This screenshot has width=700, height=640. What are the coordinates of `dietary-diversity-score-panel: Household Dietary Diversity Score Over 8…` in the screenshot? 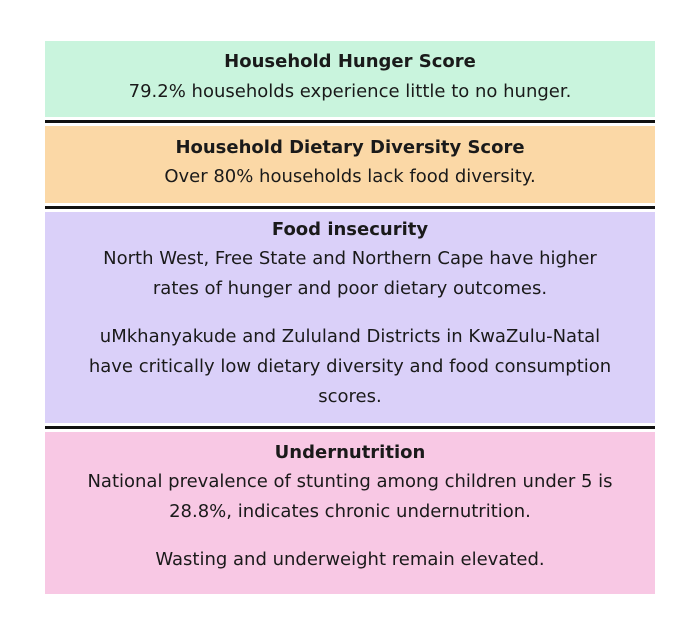 It's located at (350, 164).